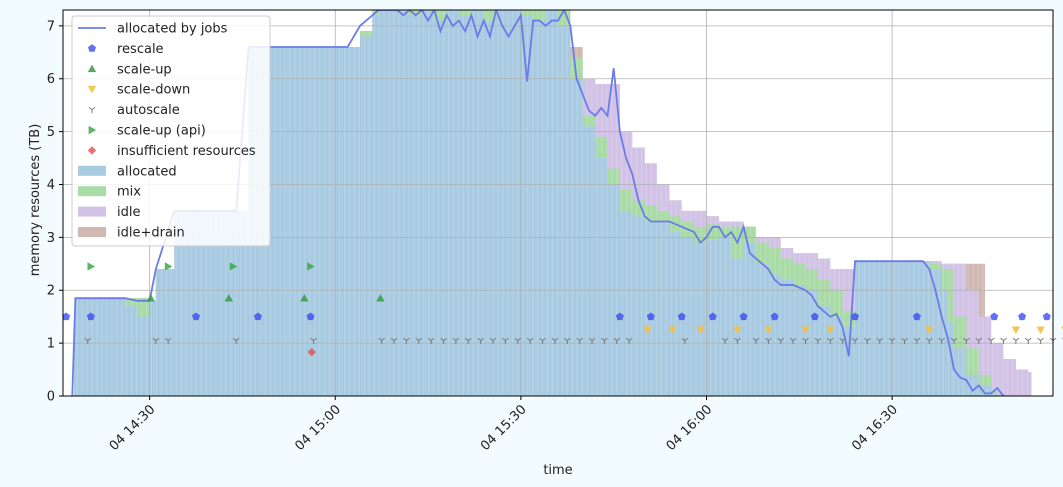 The width and height of the screenshot is (1063, 487). What do you see at coordinates (144, 69) in the screenshot?
I see `legend-label: scale-up` at bounding box center [144, 69].